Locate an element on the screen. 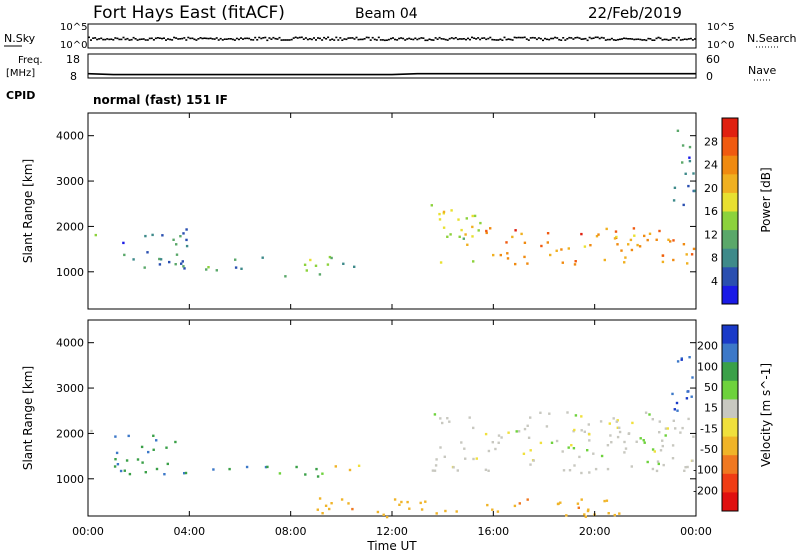  colorbar-frame is located at coordinates (730, 418).